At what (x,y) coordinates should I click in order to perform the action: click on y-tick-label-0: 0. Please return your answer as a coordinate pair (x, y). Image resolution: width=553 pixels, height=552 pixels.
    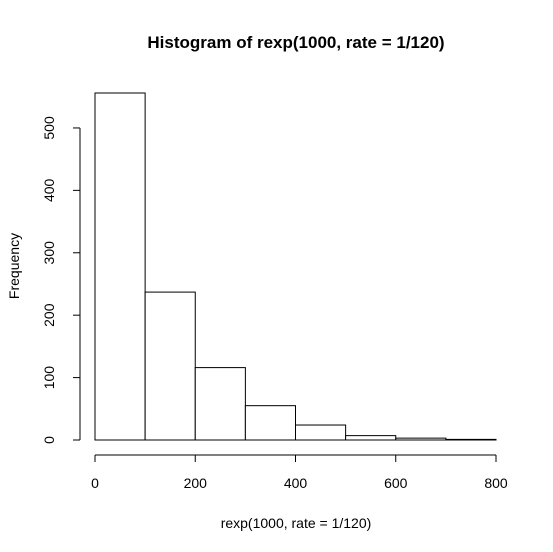
    Looking at the image, I should click on (49, 440).